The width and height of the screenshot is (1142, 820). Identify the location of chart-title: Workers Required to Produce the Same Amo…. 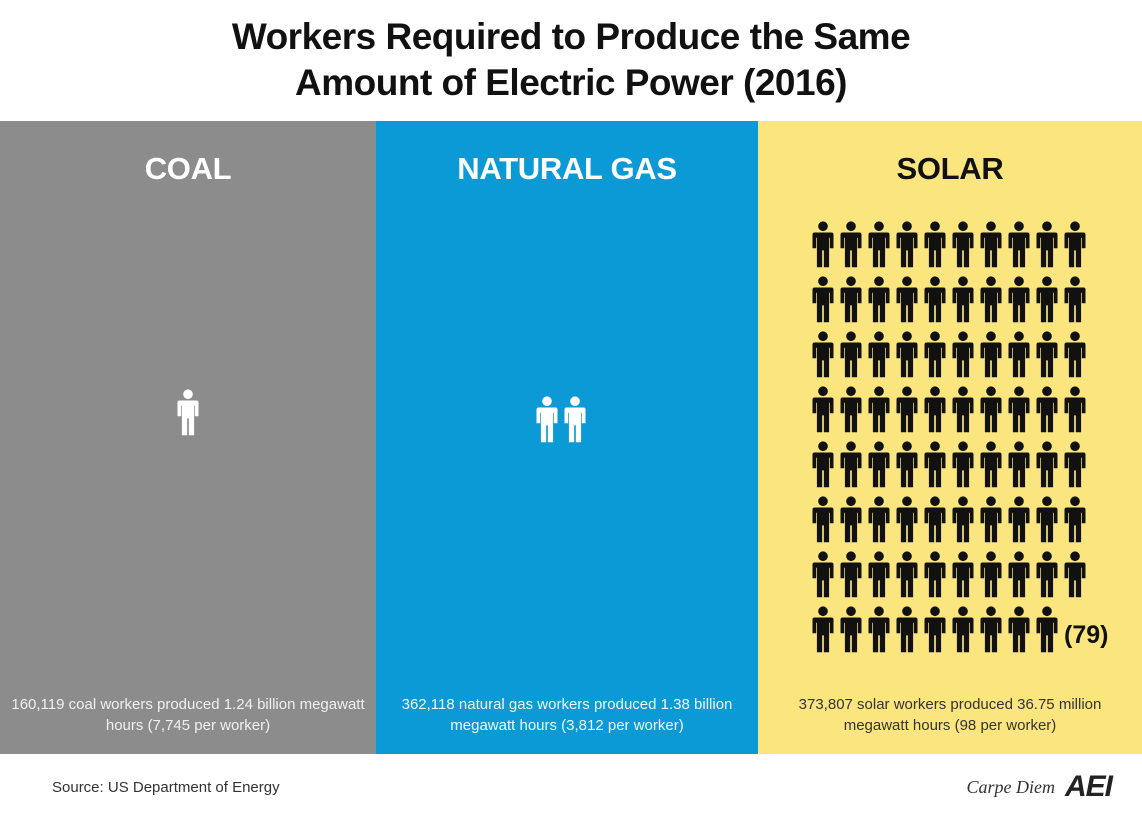
(571, 60).